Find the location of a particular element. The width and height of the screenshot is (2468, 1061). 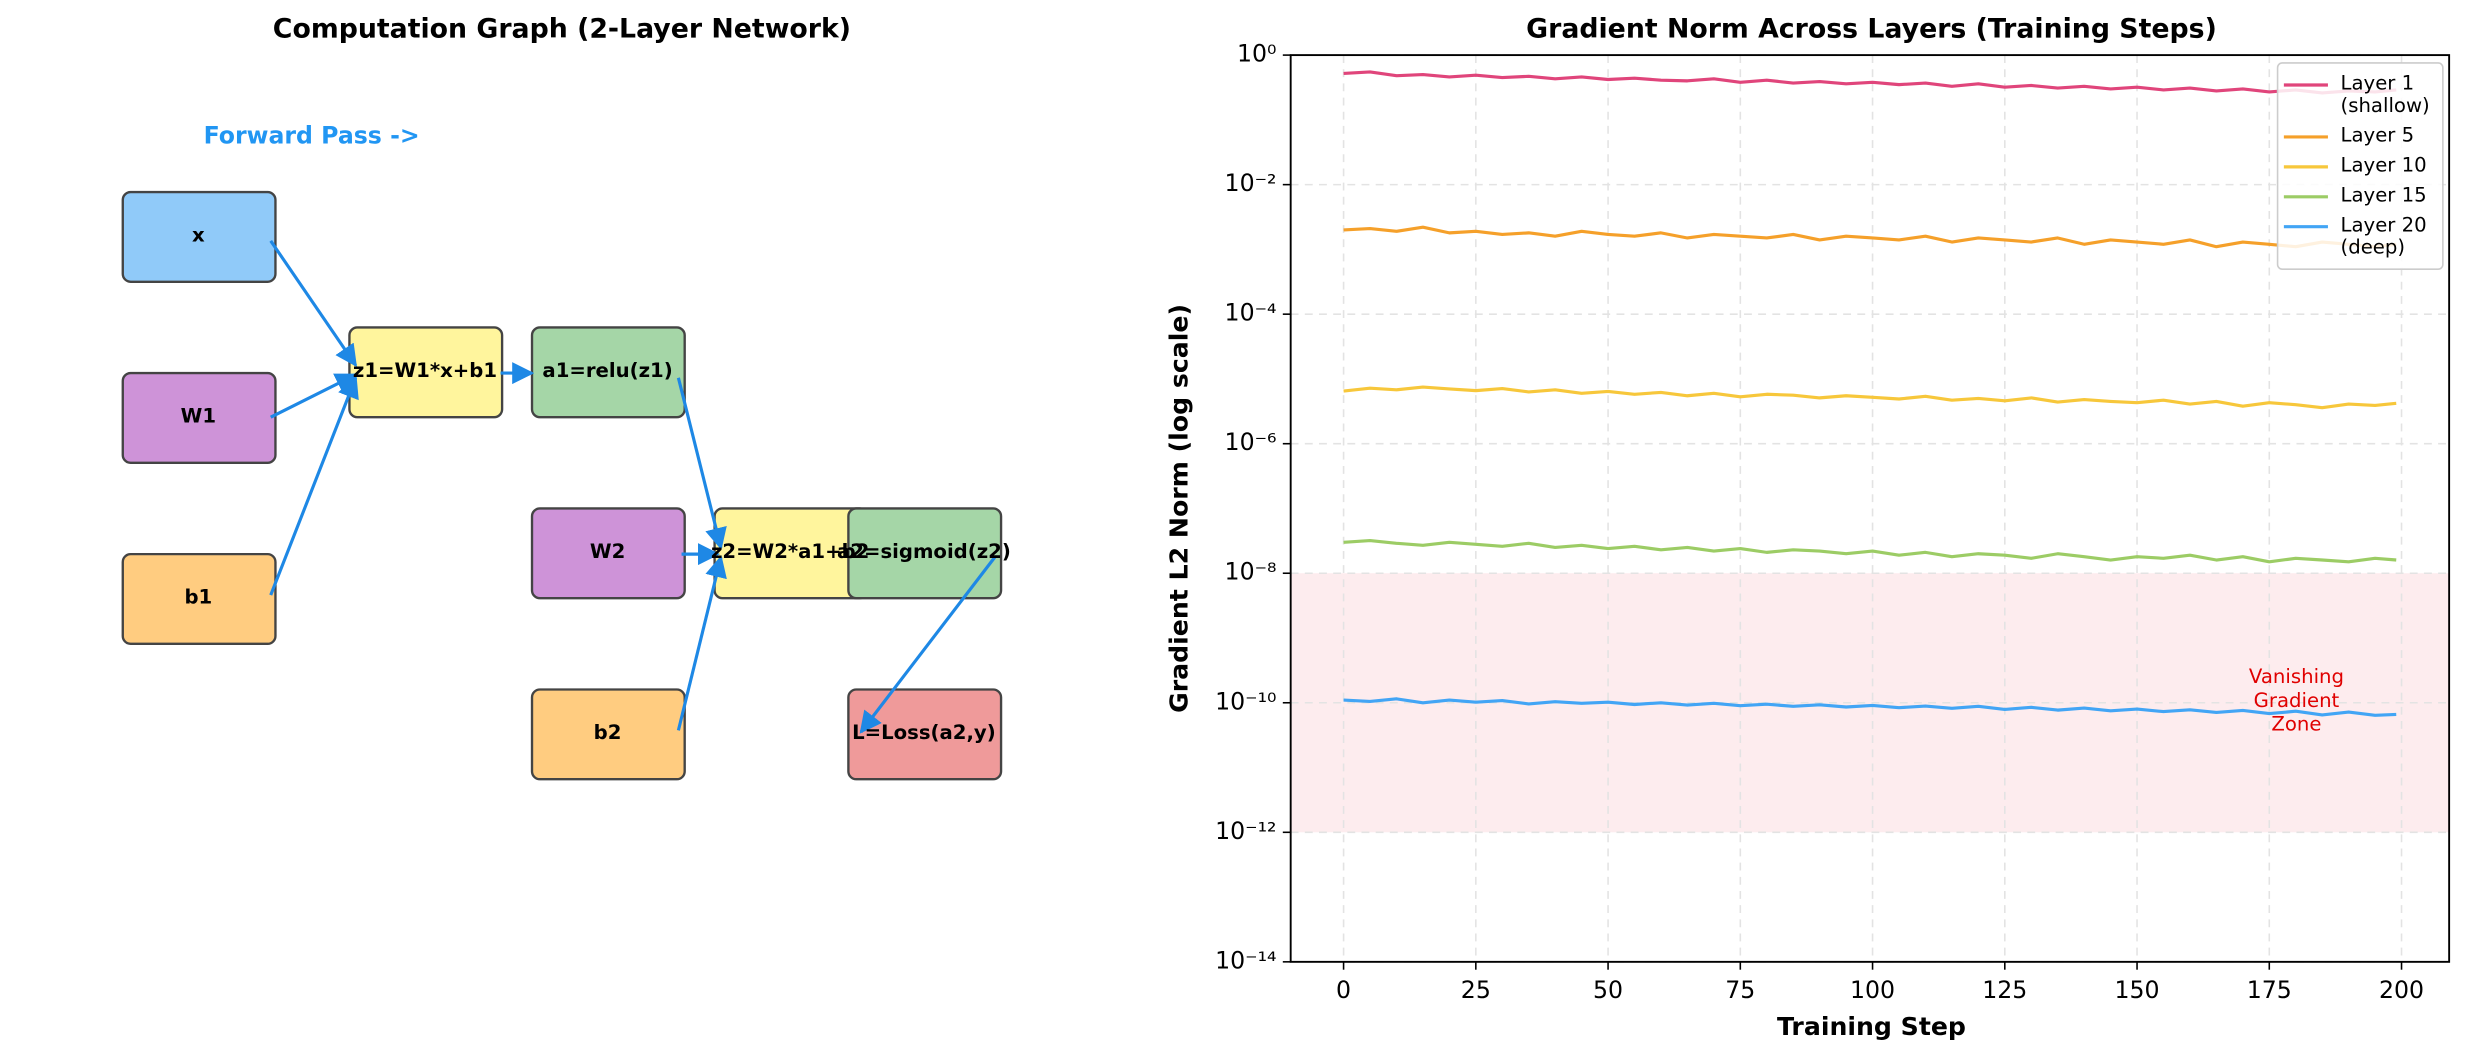

legend-label: Layer 15 is located at coordinates (2383, 194).